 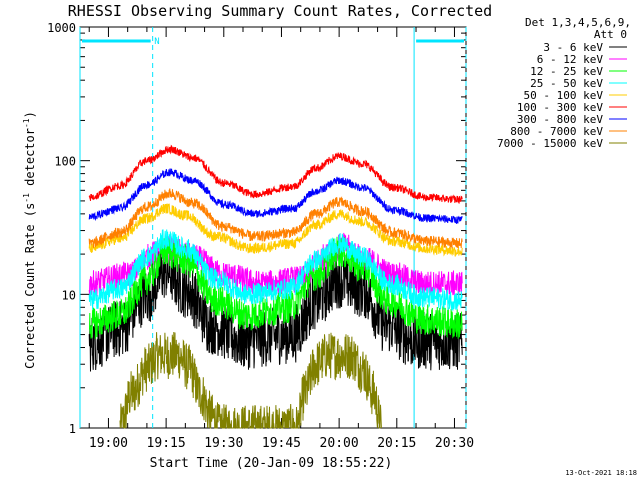 I want to click on y-tick-label: 1, so click(x=72, y=429).